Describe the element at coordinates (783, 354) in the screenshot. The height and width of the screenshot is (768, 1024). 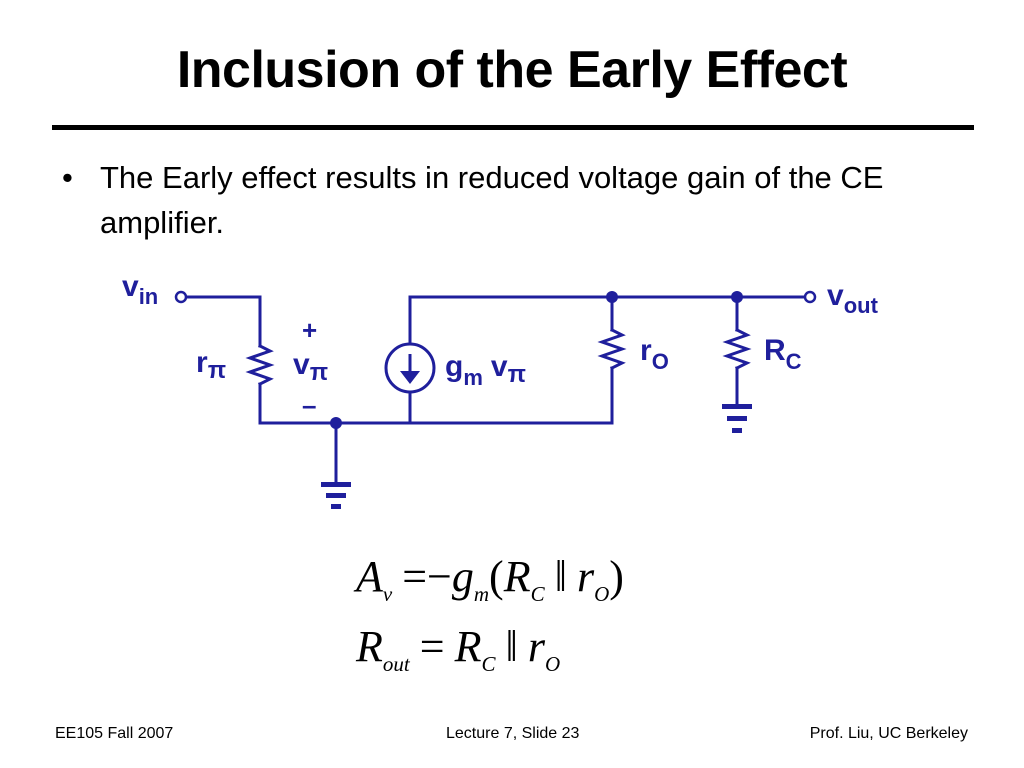
I see `rc-label: RC` at that location.